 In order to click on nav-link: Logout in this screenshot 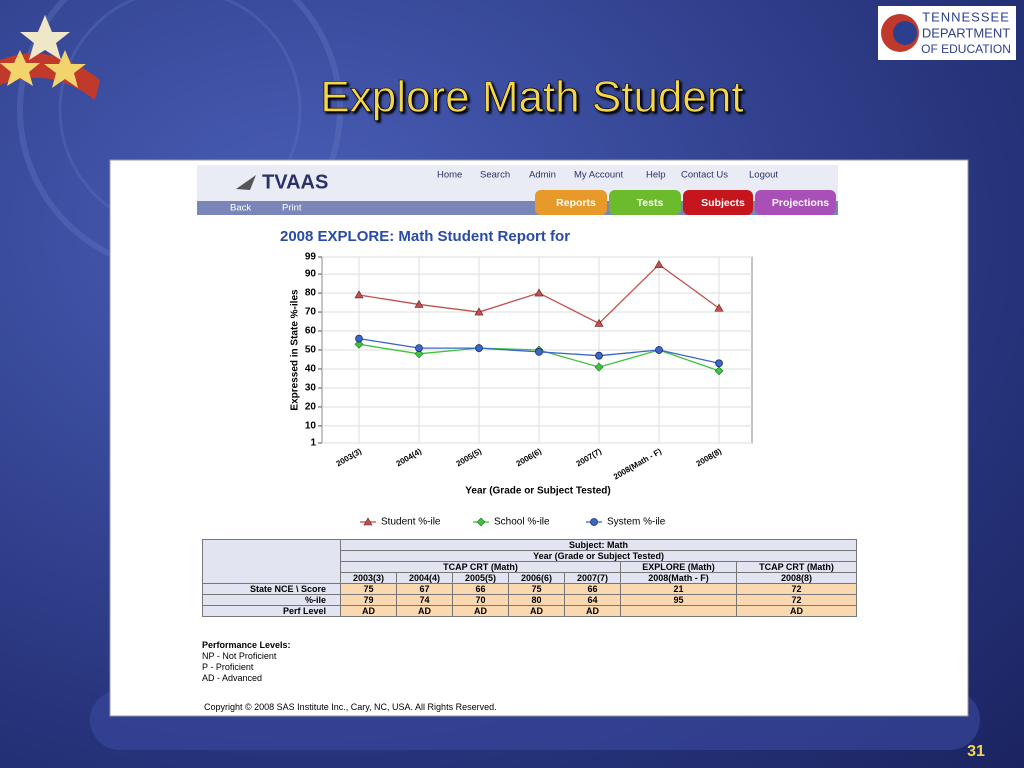, I will do `click(763, 175)`.